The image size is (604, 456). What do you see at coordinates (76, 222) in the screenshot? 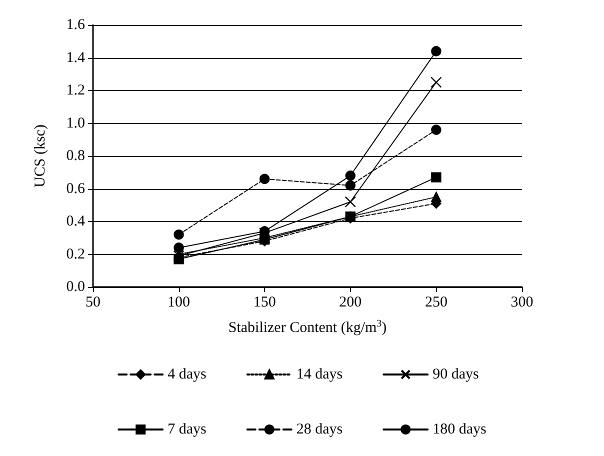
I see `y-tick-label: 0.4` at bounding box center [76, 222].